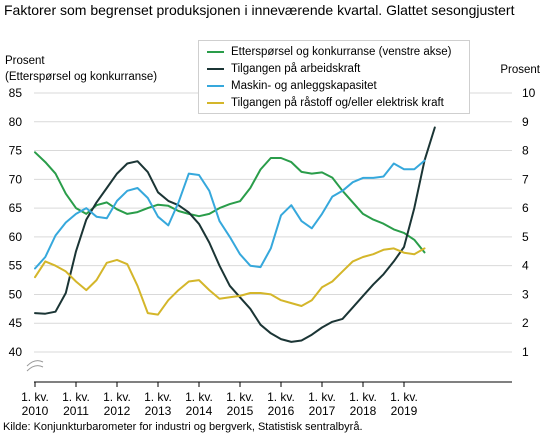 The image size is (548, 440). Describe the element at coordinates (525, 323) in the screenshot. I see `y-tick-label-right: 2` at that location.